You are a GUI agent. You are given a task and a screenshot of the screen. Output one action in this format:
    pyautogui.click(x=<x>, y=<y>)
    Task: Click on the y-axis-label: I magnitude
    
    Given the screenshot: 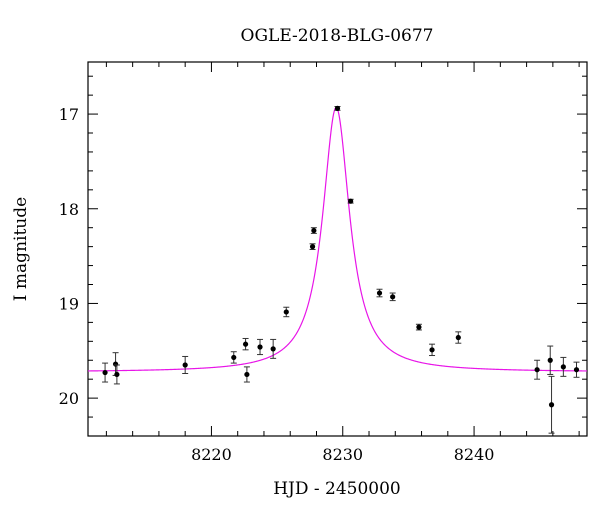 What is the action you would take?
    pyautogui.click(x=21, y=249)
    